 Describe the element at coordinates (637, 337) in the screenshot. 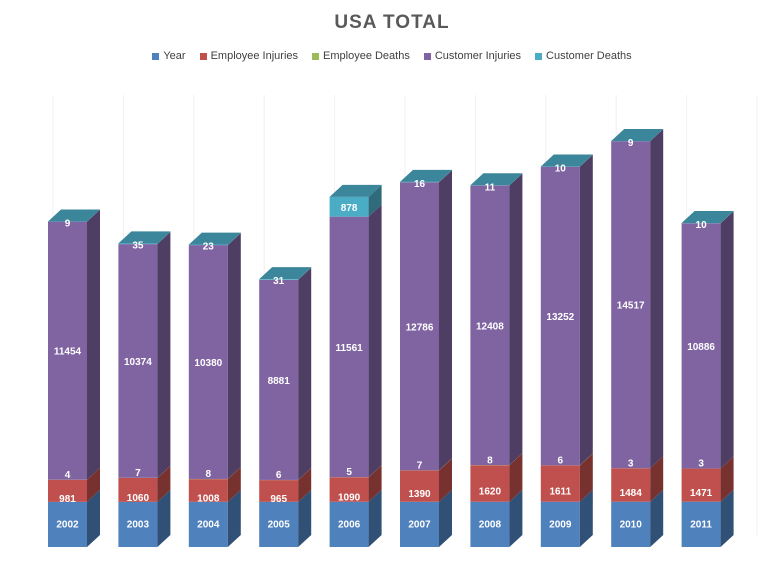

I see `bar-stack-2010` at that location.